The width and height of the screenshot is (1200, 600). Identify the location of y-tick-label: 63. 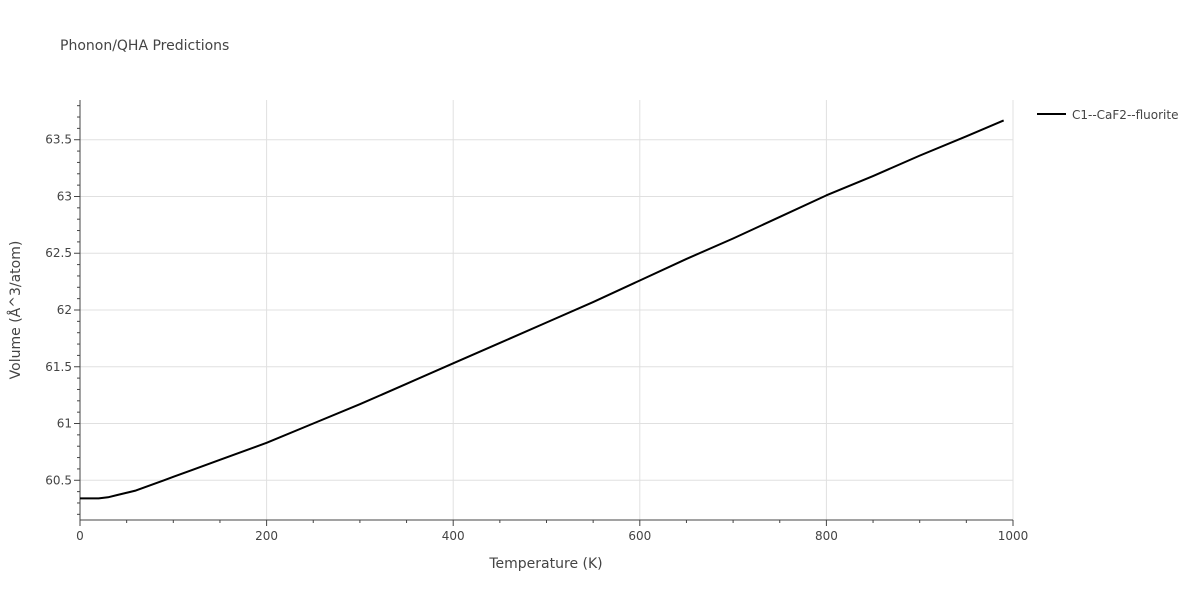
(64, 196).